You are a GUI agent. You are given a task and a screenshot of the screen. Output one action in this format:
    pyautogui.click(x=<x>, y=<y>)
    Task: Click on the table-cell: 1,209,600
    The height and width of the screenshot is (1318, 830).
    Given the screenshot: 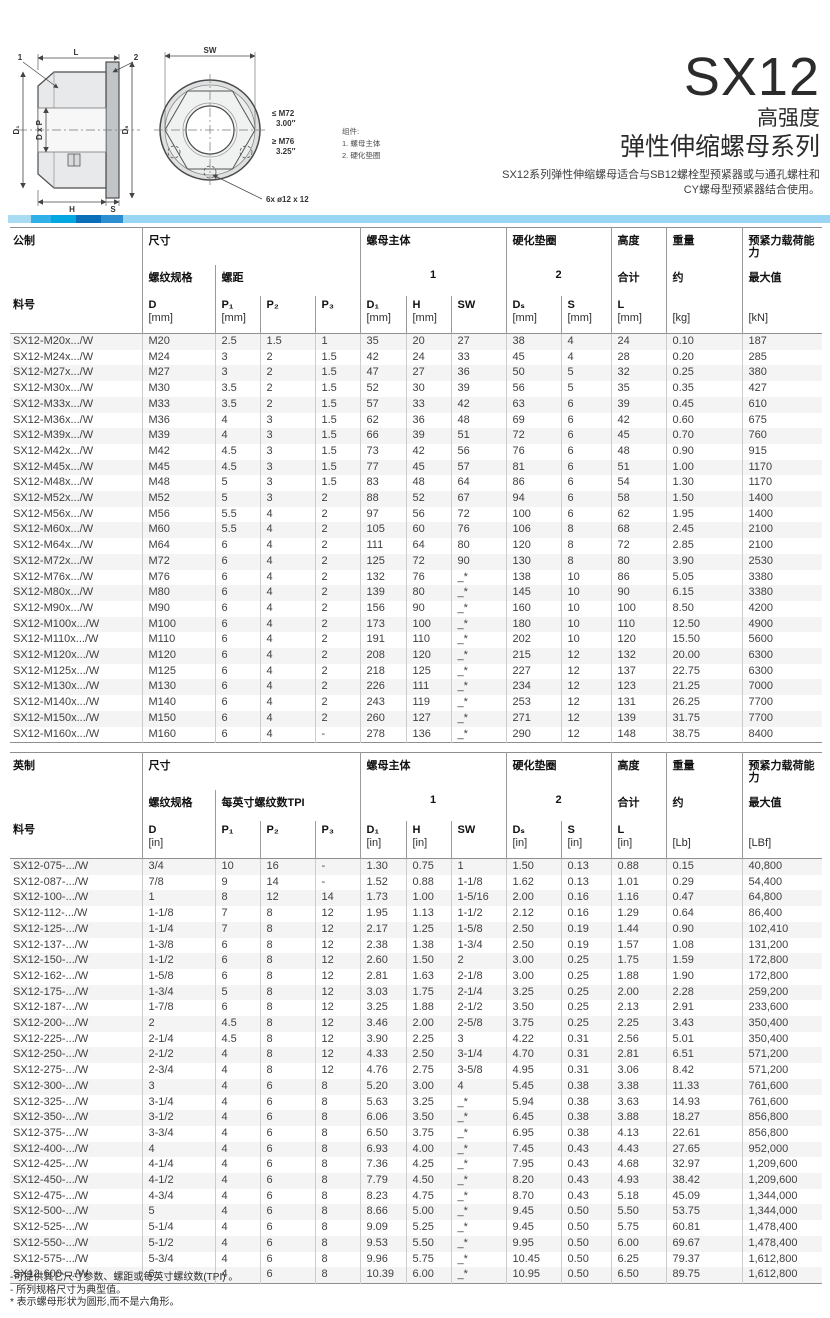 What is the action you would take?
    pyautogui.click(x=781, y=1165)
    